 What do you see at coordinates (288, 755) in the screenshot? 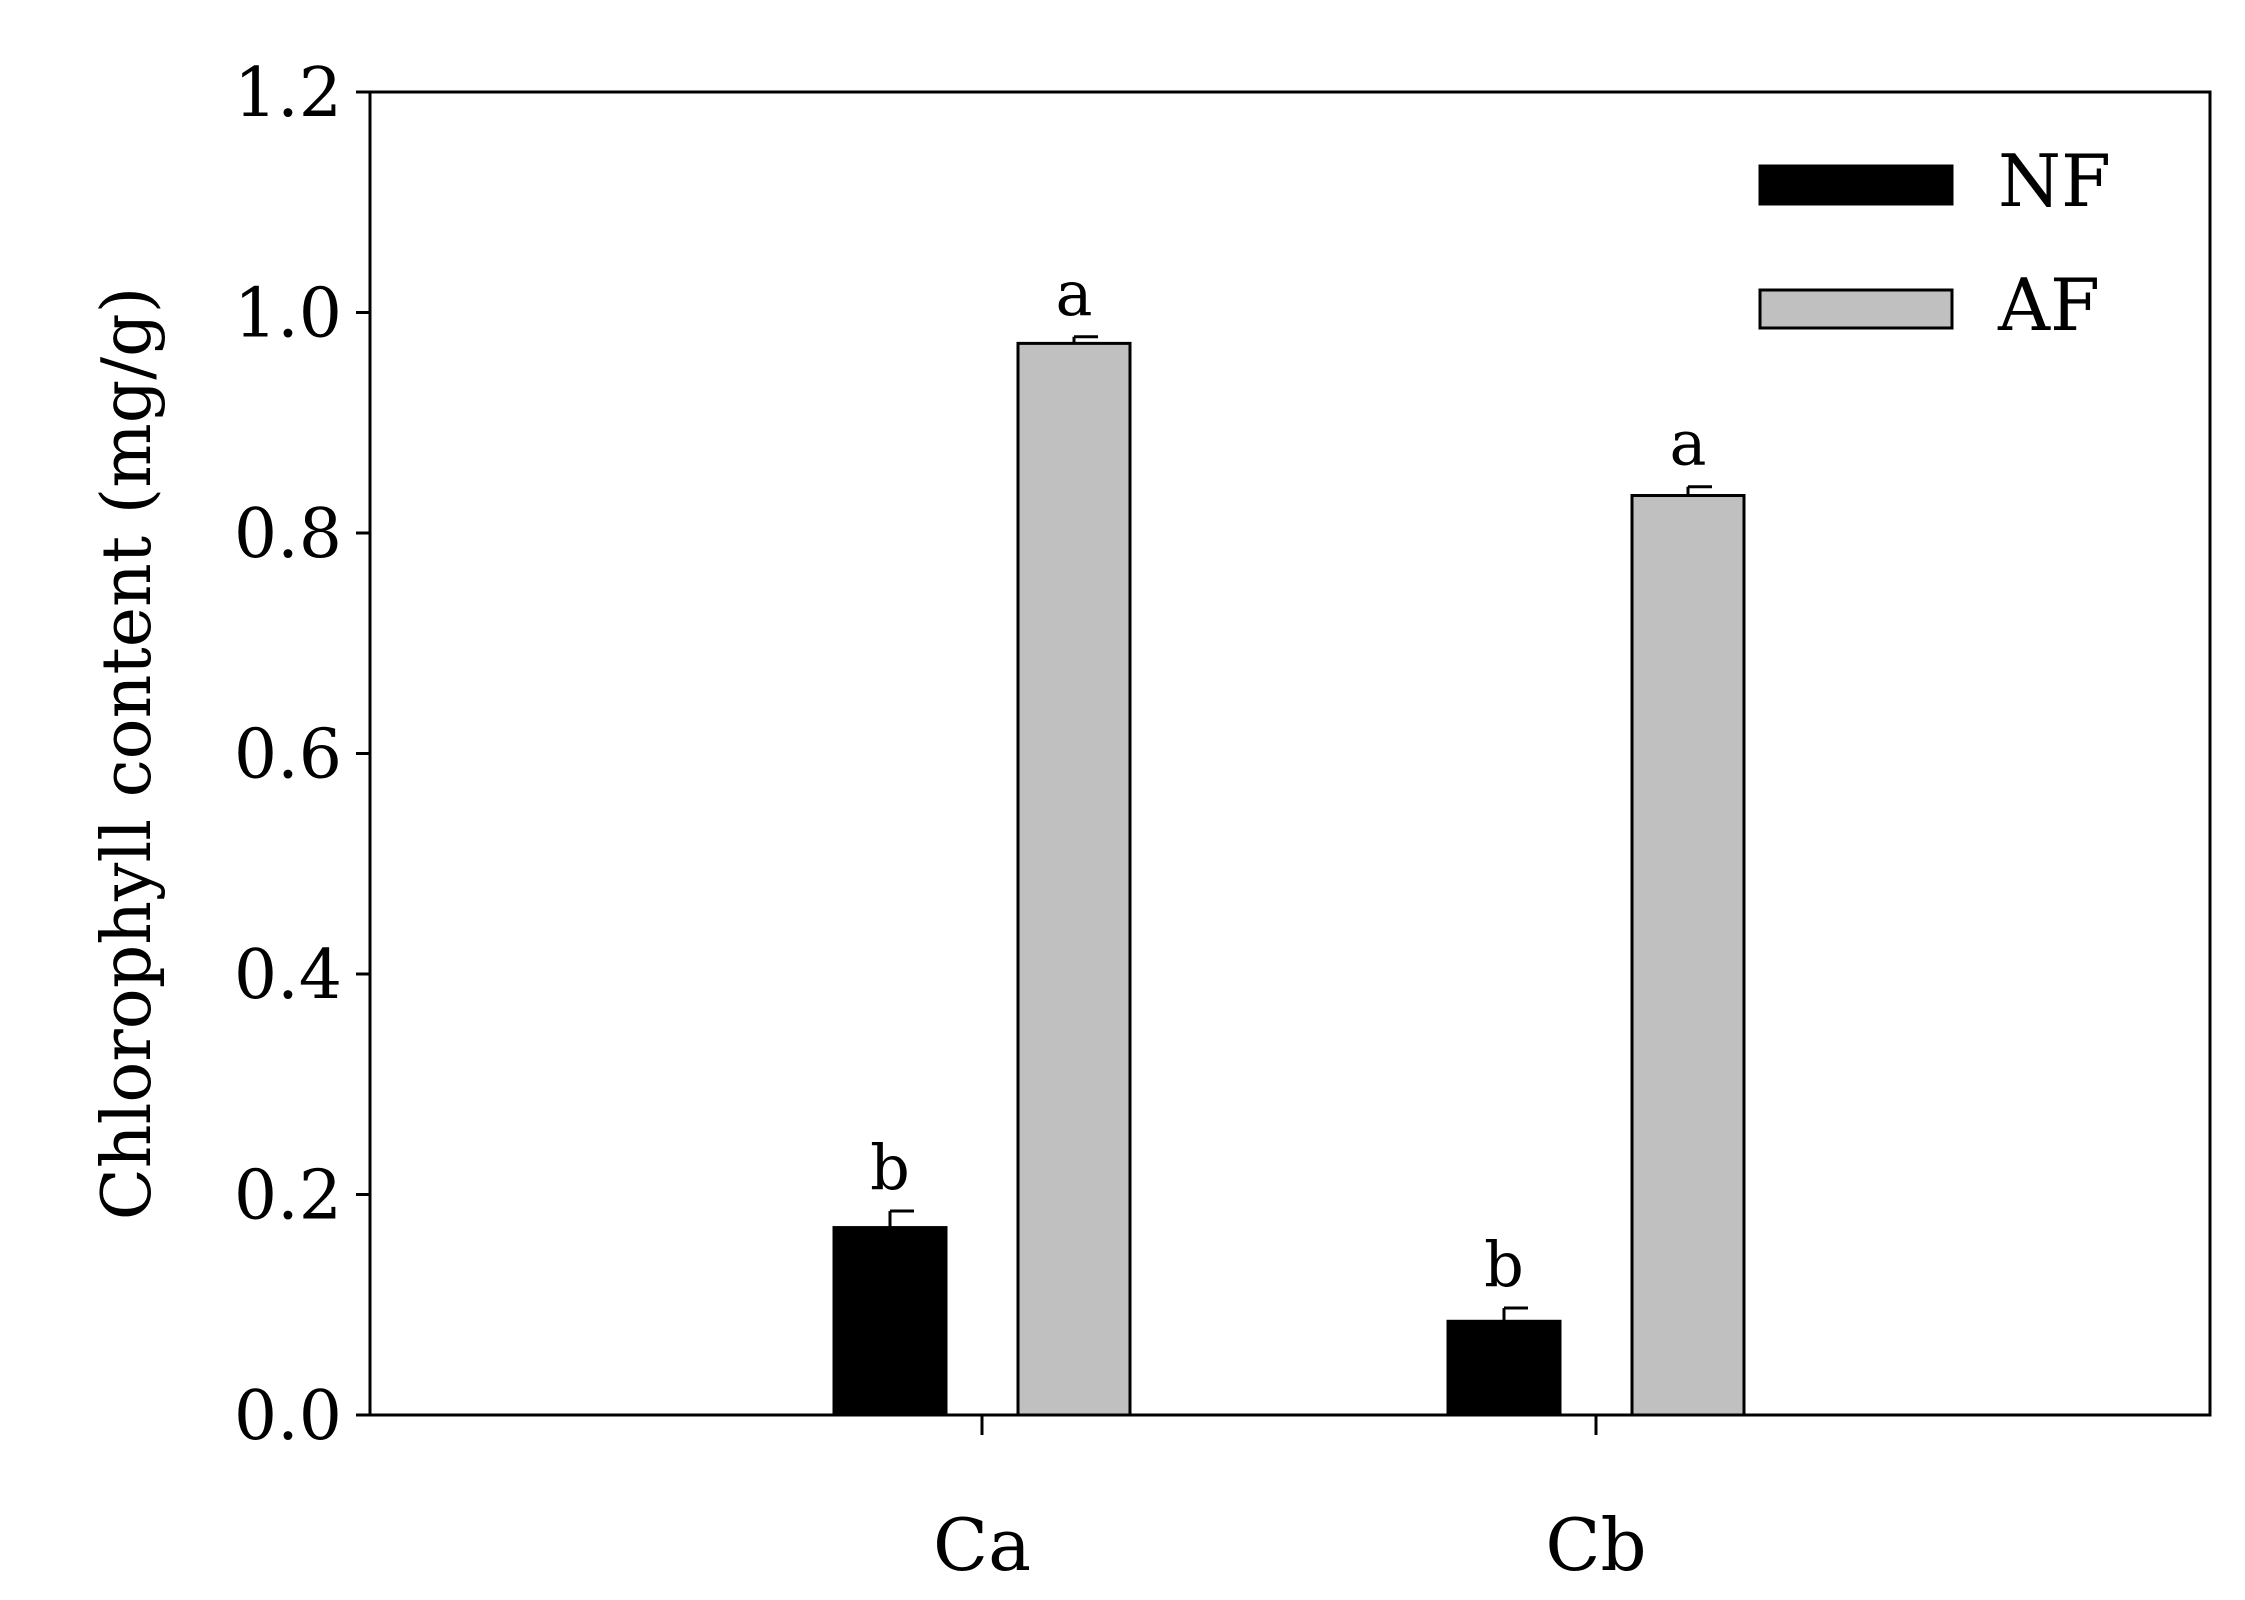
I see `y-tick-label: 0.6` at bounding box center [288, 755].